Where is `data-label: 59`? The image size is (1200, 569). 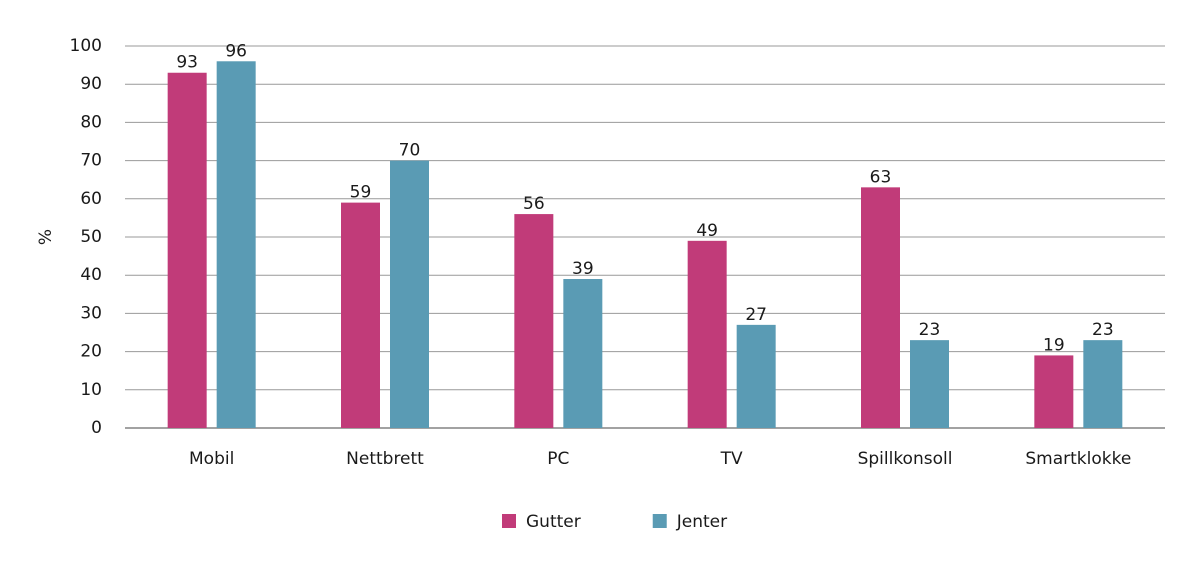 data-label: 59 is located at coordinates (361, 193).